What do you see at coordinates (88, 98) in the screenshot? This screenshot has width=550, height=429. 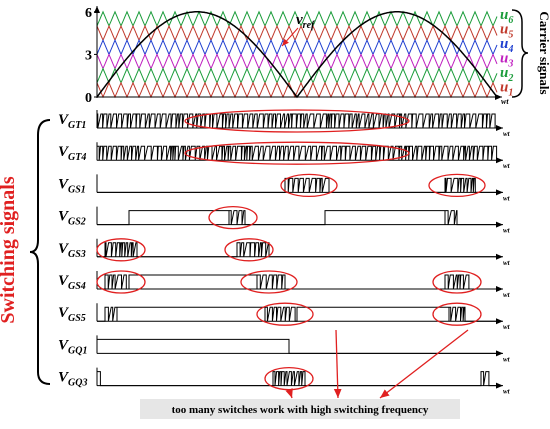 I see `y-tick-label: 0` at bounding box center [88, 98].